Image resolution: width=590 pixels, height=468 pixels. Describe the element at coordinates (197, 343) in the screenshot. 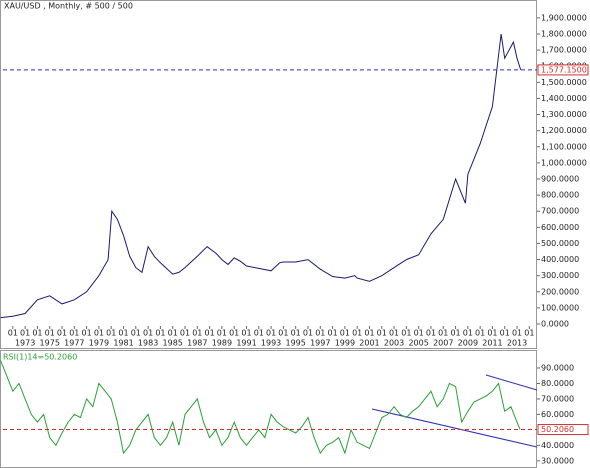

I see `x-year-label: 1987` at that location.